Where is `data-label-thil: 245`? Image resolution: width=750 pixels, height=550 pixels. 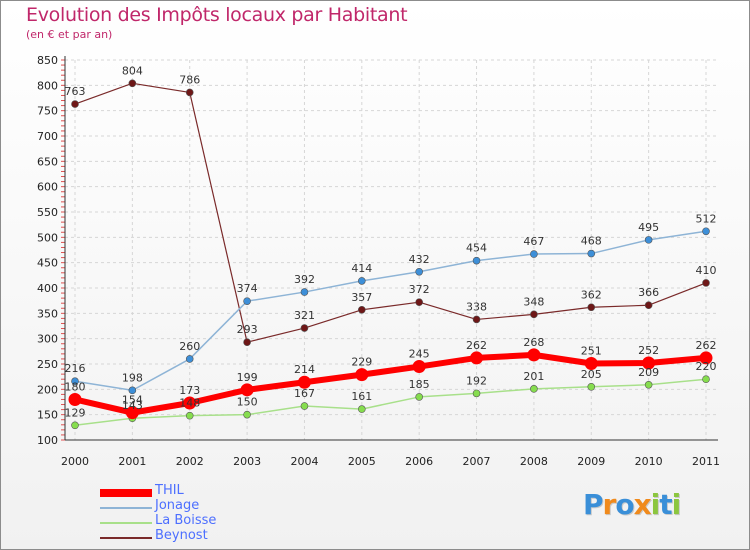 data-label-thil: 245 is located at coordinates (419, 354).